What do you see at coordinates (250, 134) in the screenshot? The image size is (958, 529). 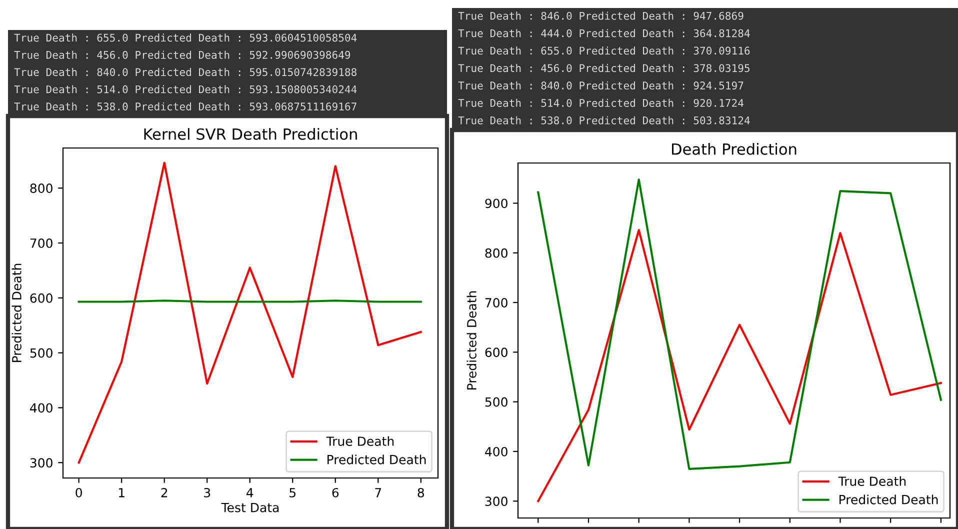 I see `chart-title: Kernel SVR Death Prediction` at bounding box center [250, 134].